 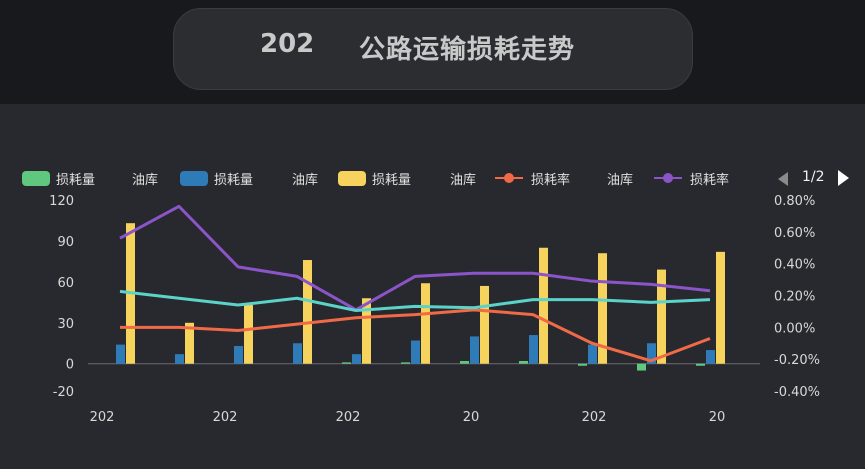 What do you see at coordinates (797, 360) in the screenshot?
I see `y-right-tick-label: -0.20%` at bounding box center [797, 360].